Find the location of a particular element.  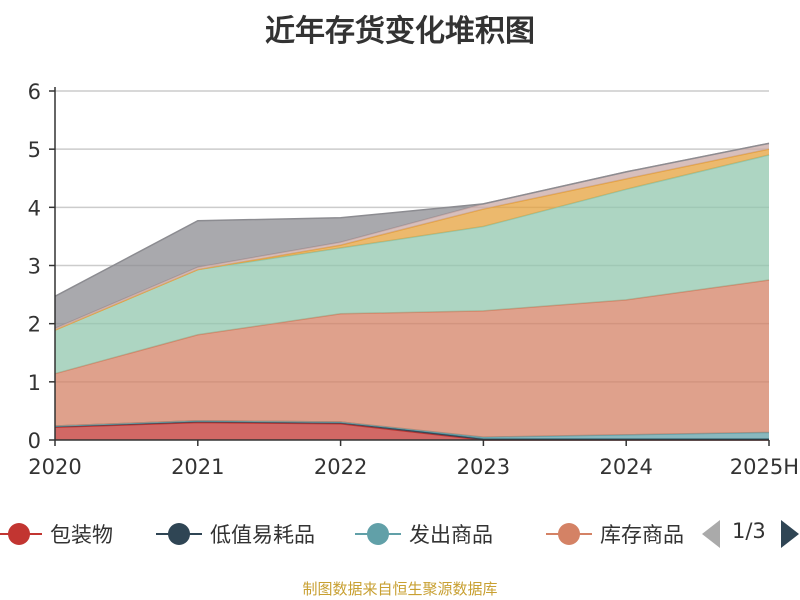

legend-item: 发出商品 is located at coordinates (424, 534).